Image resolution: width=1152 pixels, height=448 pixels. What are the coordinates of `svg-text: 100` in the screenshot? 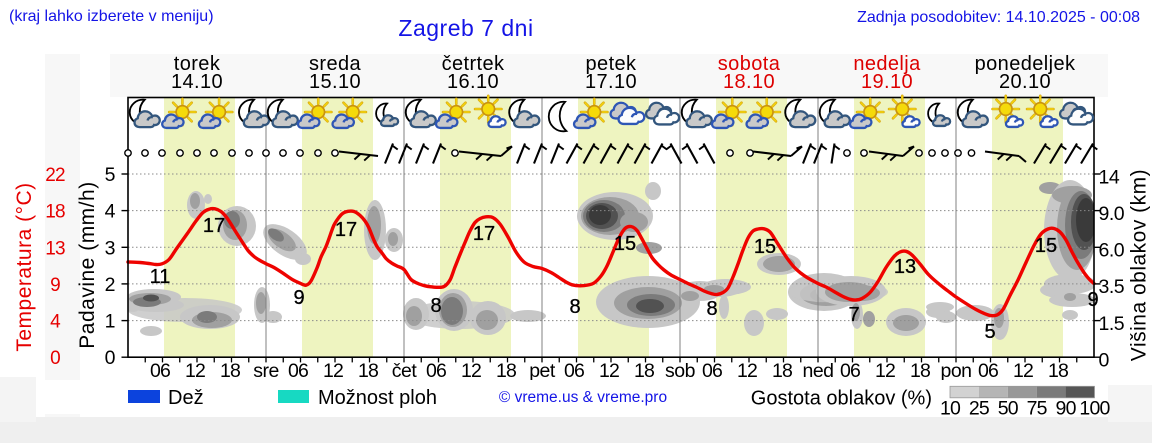 It's located at (1094, 409).